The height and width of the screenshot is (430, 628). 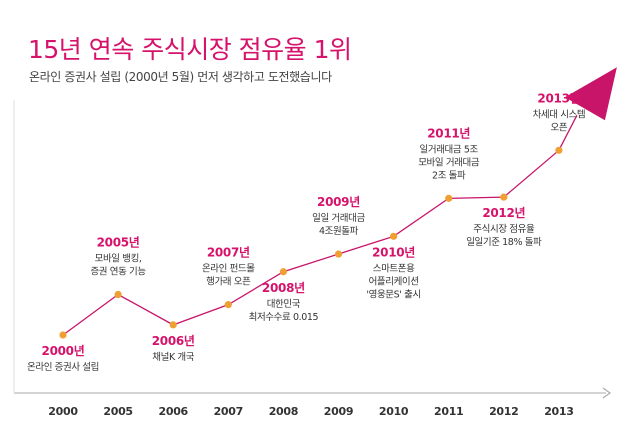 I want to click on annotation-text: 어플리케이션, so click(x=394, y=281).